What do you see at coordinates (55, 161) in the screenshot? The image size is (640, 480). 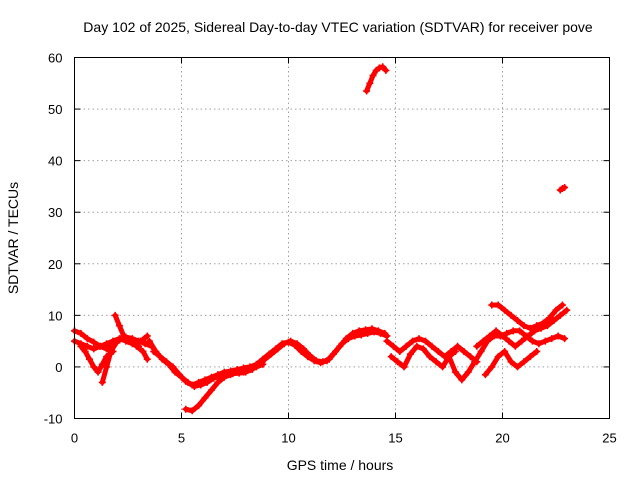 I see `y-tick-label: 40` at bounding box center [55, 161].